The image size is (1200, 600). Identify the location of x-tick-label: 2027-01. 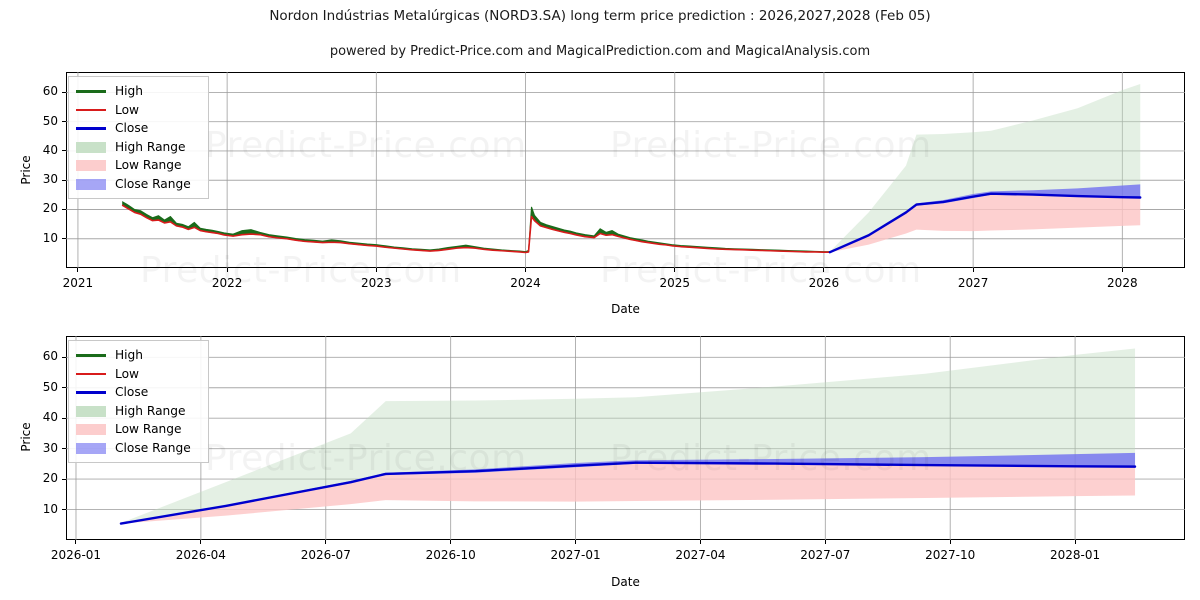
(575, 555).